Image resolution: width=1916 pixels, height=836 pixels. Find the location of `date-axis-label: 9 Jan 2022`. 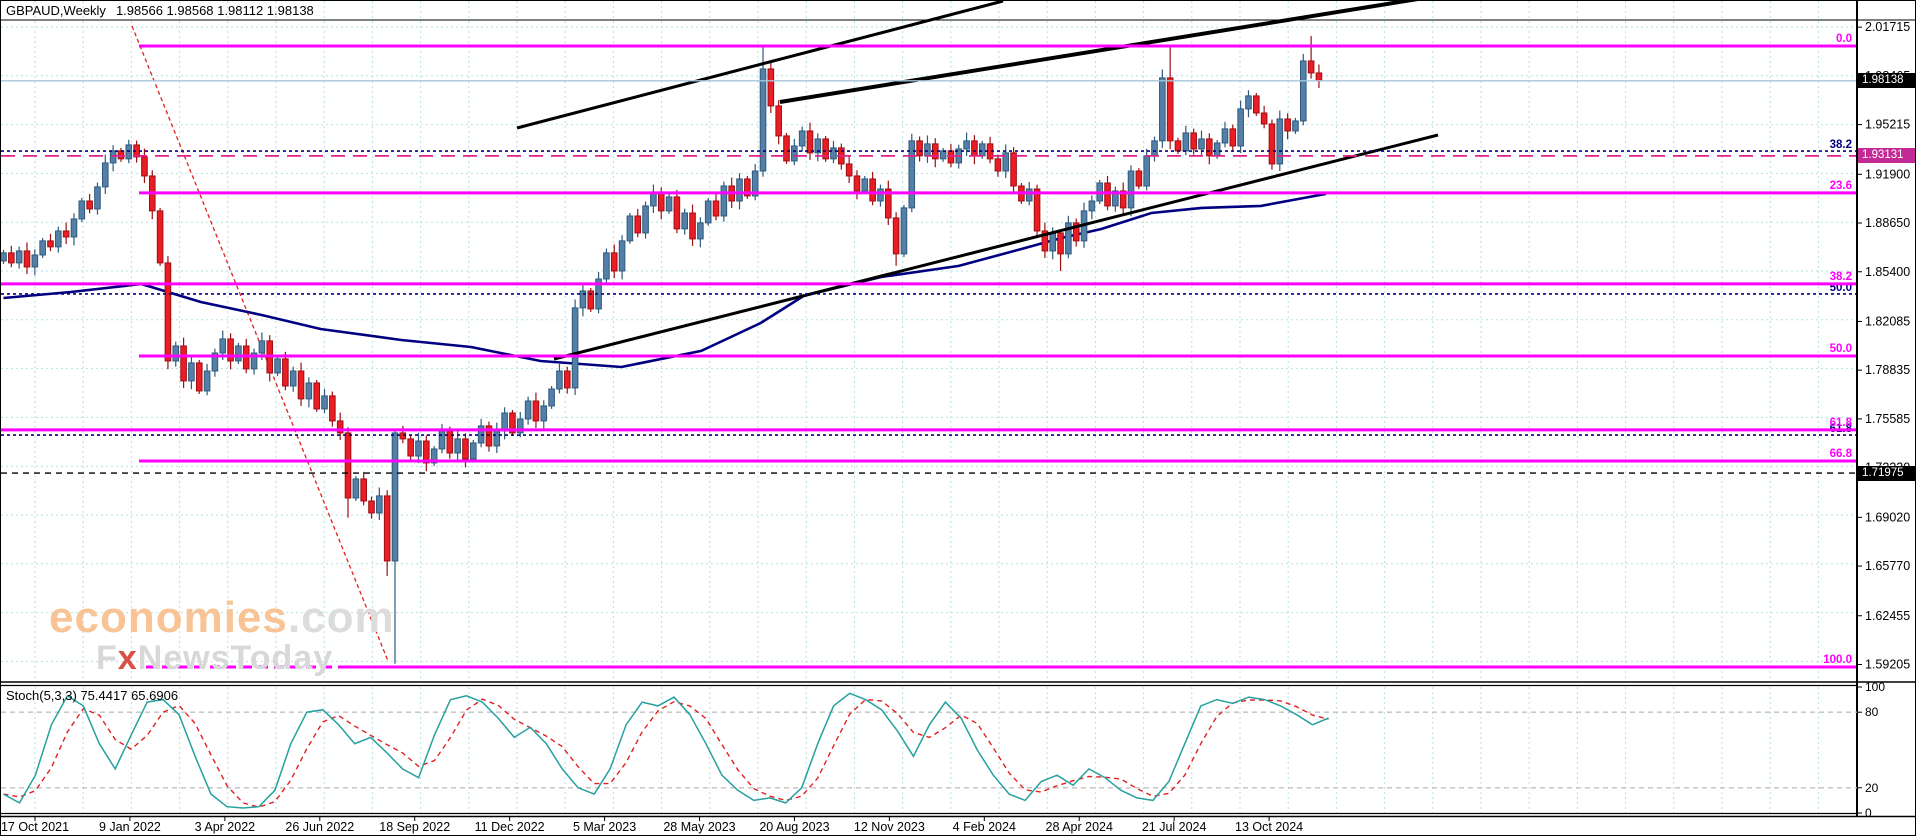

date-axis-label: 9 Jan 2022 is located at coordinates (130, 827).